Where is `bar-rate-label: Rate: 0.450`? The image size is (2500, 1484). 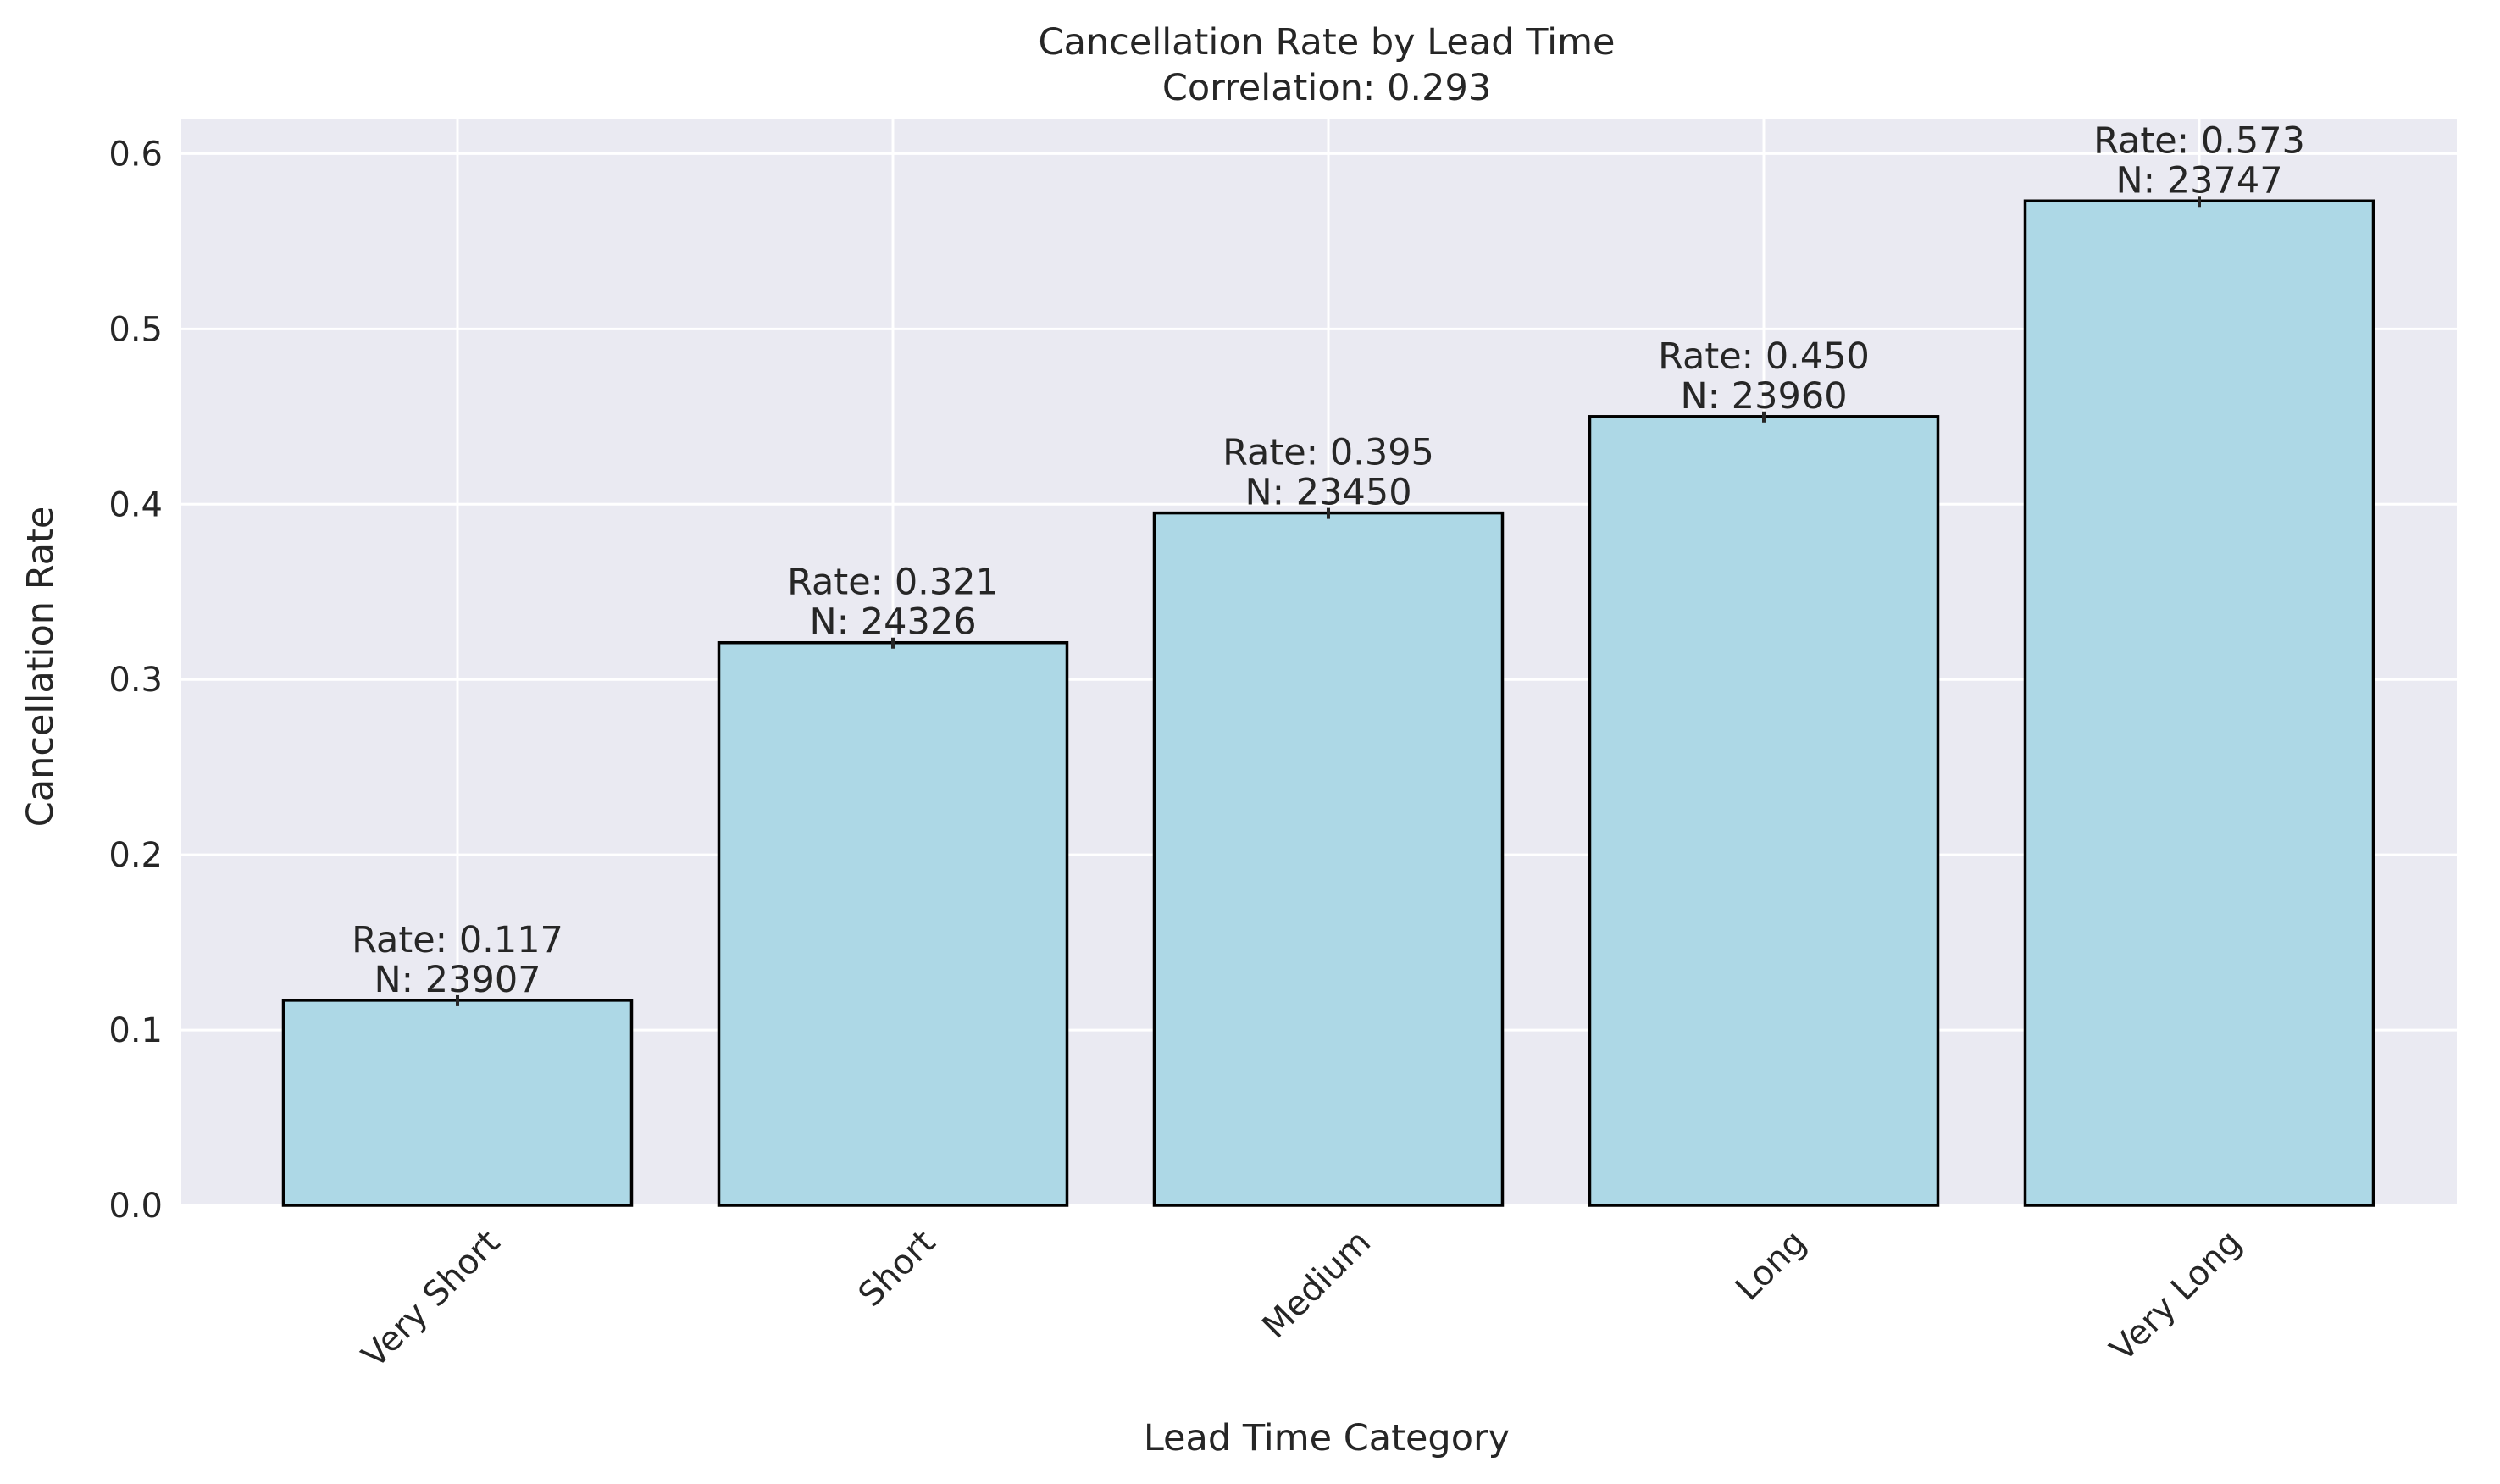 bar-rate-label: Rate: 0.450 is located at coordinates (1764, 356).